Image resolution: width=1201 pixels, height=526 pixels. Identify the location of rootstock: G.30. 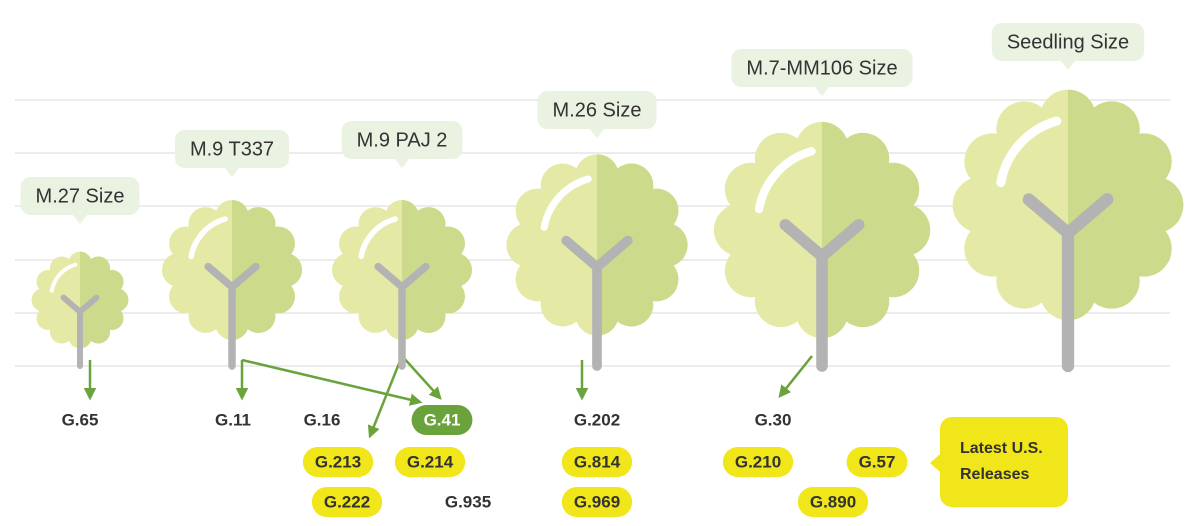
(773, 419).